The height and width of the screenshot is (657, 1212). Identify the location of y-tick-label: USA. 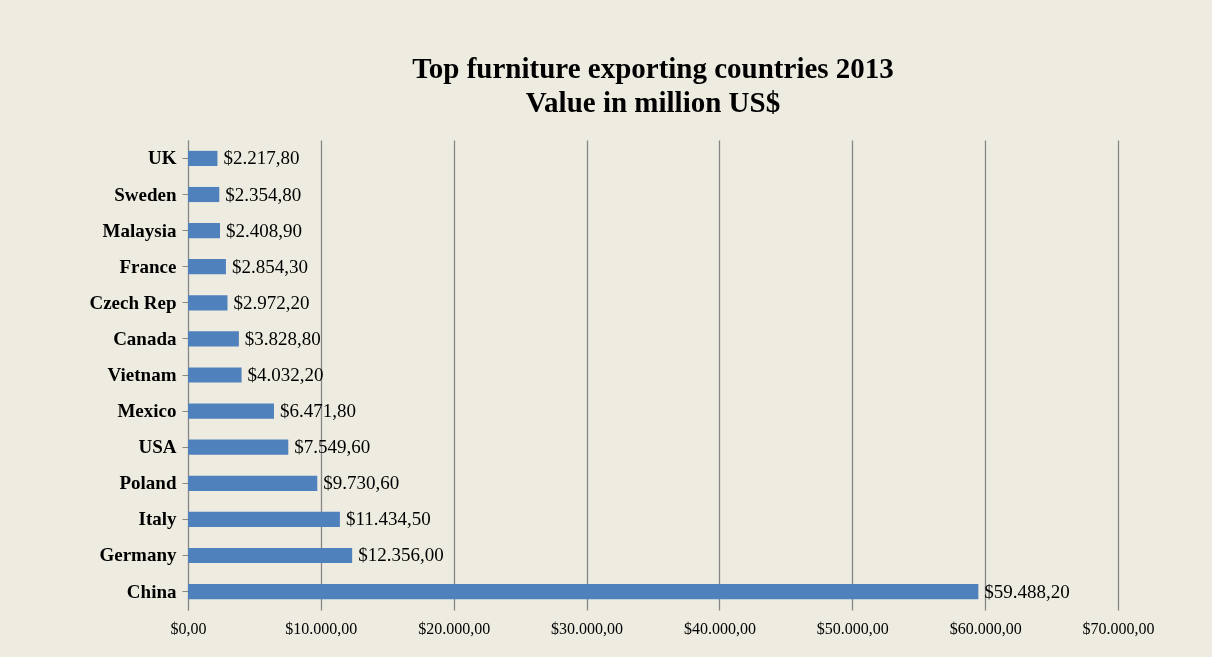
(157, 447).